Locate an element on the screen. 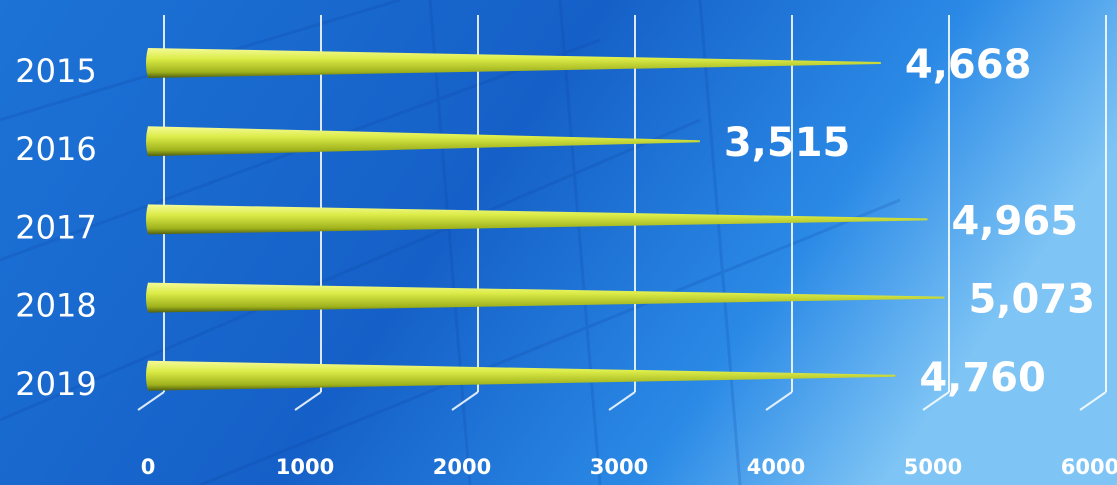  x-tick-label: 0 is located at coordinates (148, 467).